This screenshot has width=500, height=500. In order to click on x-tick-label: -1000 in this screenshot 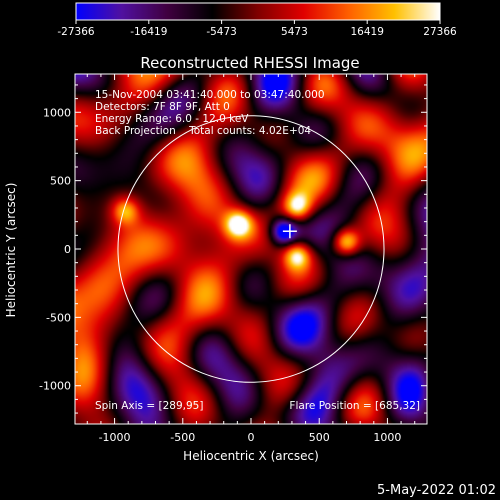, I will do `click(115, 437)`.